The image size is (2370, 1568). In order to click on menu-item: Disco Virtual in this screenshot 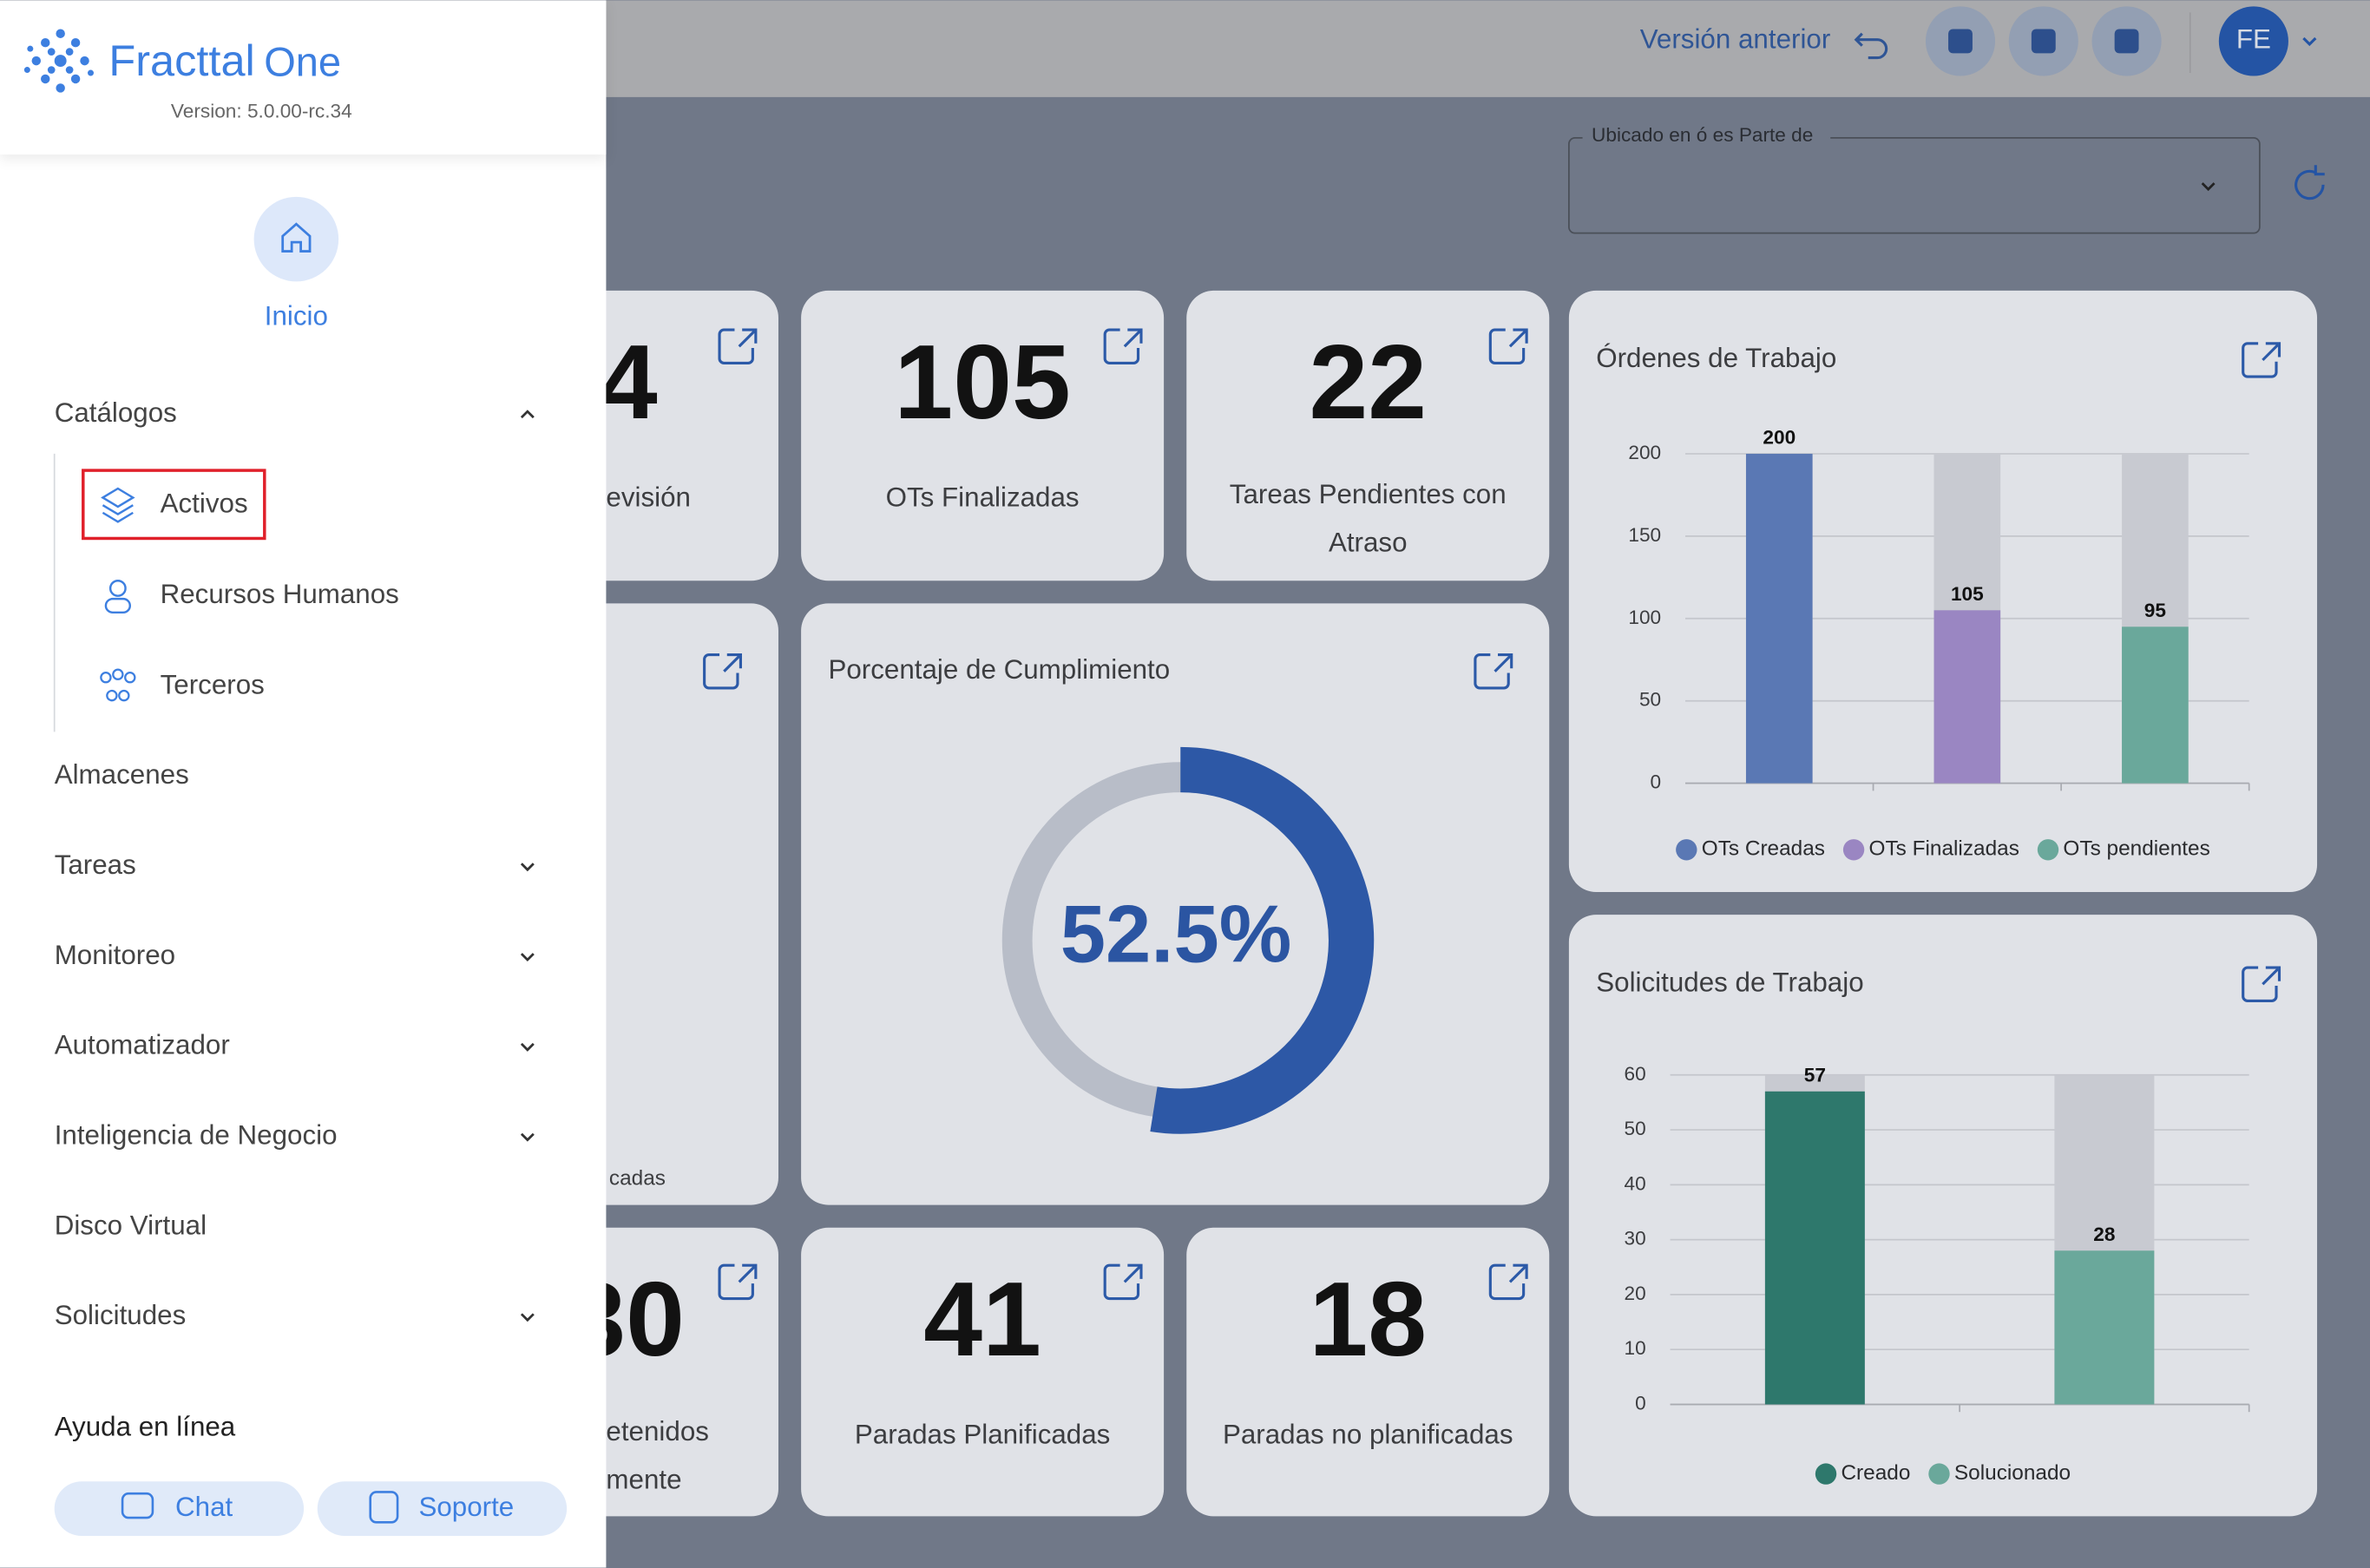, I will do `click(131, 1225)`.